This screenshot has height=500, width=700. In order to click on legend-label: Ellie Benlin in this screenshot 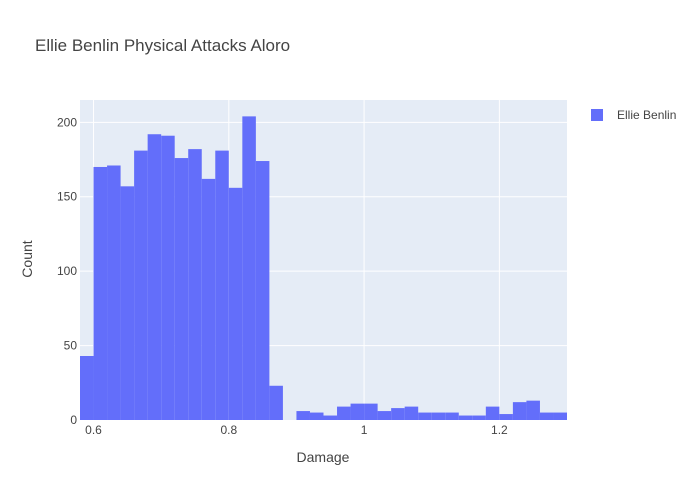, I will do `click(646, 115)`.